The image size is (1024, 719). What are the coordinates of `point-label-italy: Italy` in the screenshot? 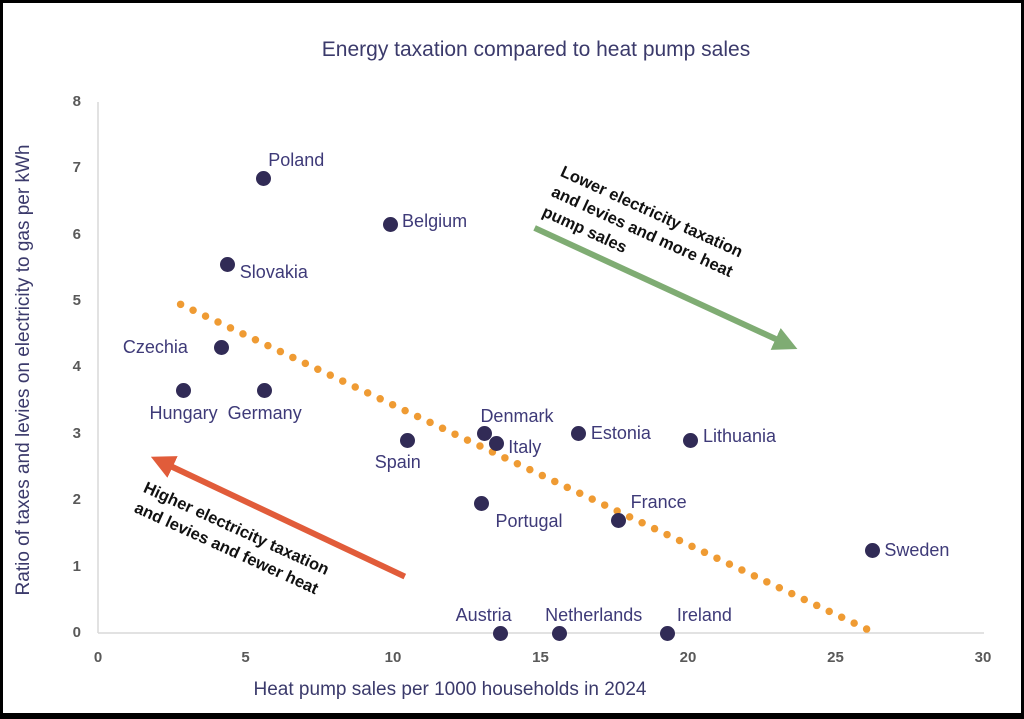 It's located at (525, 447).